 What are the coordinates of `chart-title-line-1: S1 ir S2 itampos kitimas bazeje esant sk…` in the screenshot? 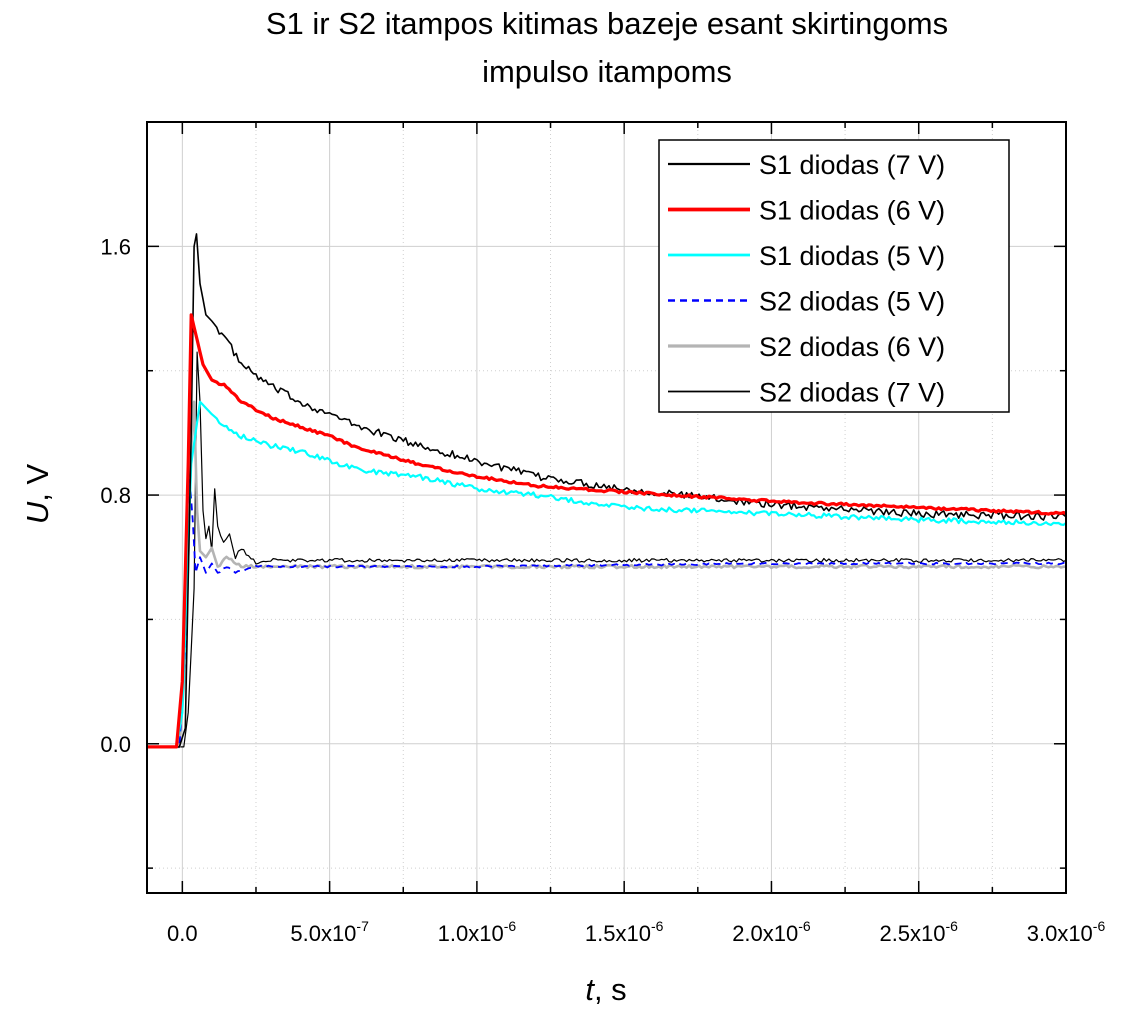 It's located at (607, 23).